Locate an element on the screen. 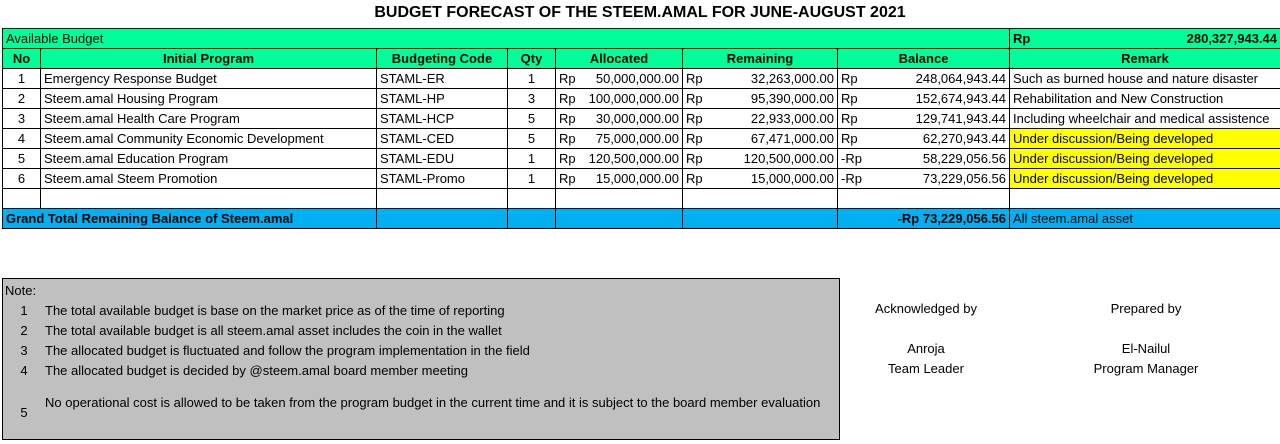 This screenshot has height=444, width=1280. note-number: 2 is located at coordinates (24, 330).